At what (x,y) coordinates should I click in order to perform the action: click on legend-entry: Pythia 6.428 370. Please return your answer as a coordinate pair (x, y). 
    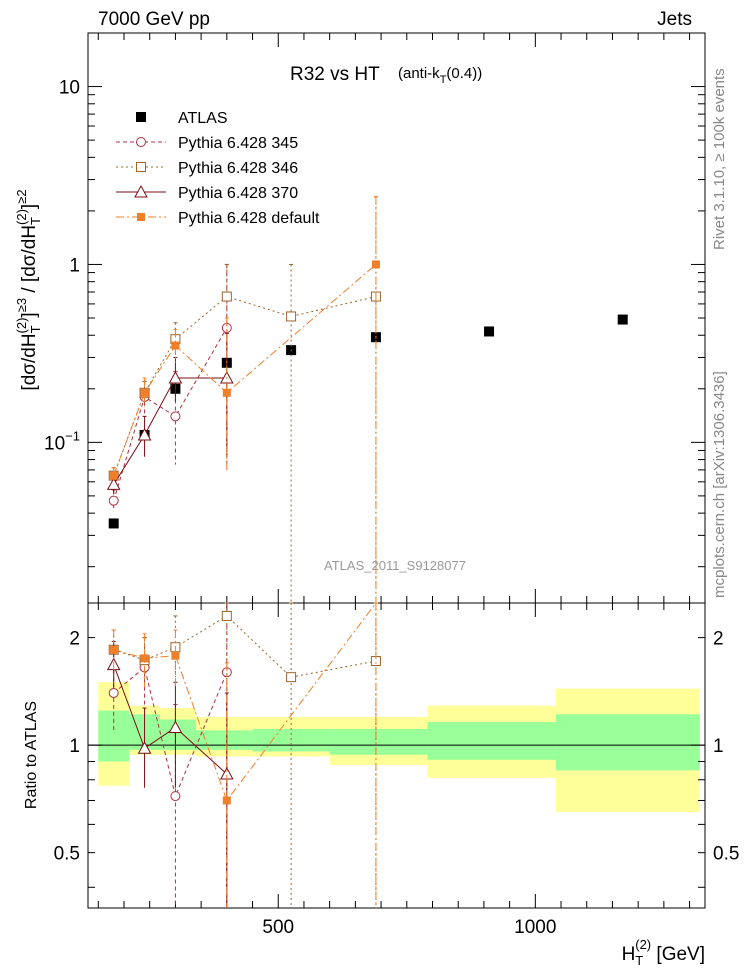
    Looking at the image, I should click on (207, 193).